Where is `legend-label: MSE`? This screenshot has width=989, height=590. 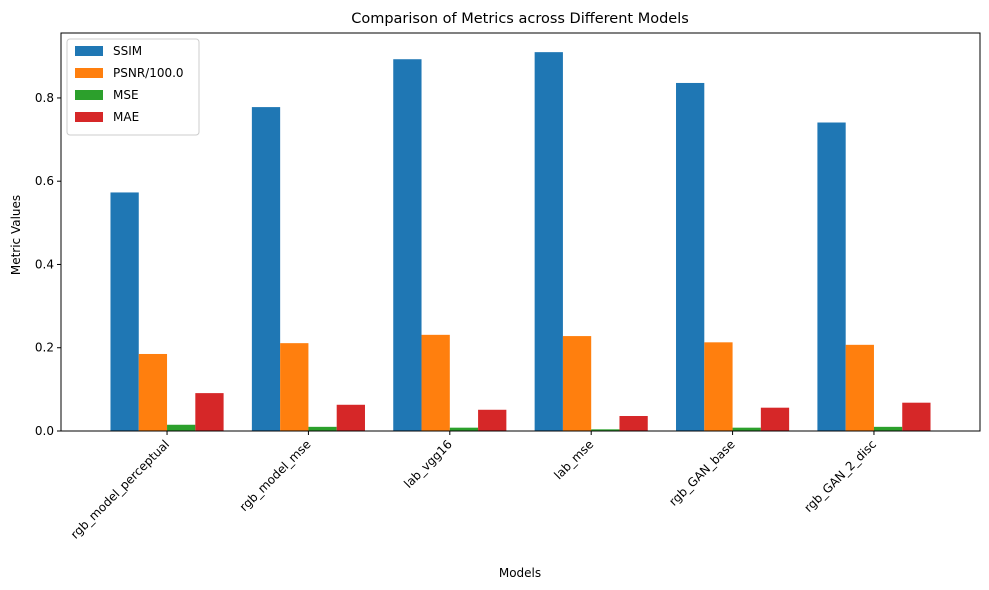 legend-label: MSE is located at coordinates (126, 95).